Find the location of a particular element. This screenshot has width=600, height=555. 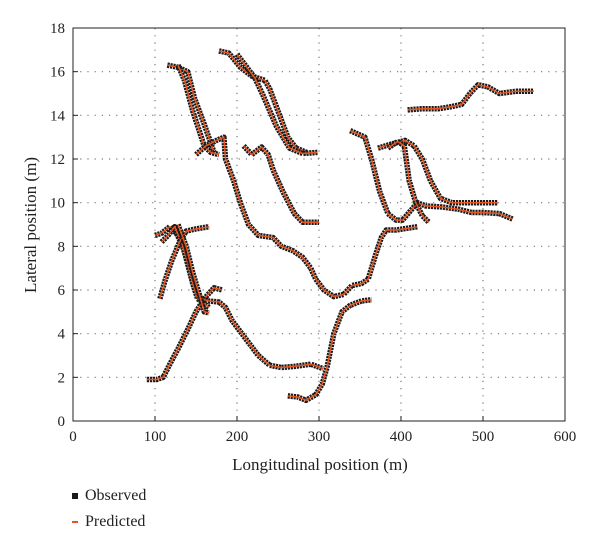

x-tick-label: 500 is located at coordinates (483, 437).